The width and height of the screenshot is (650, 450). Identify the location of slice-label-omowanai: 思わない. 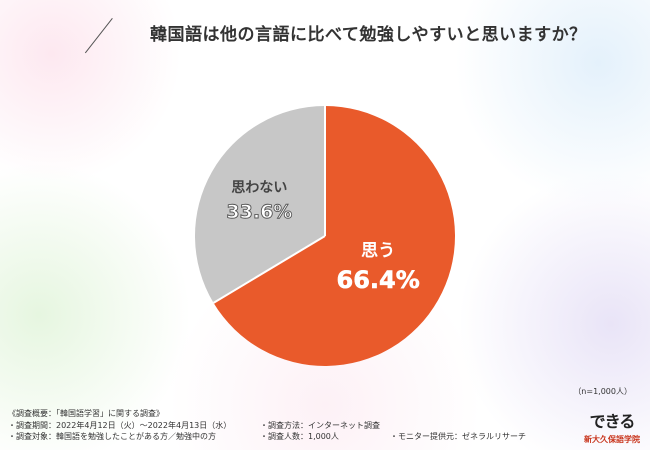
(259, 188).